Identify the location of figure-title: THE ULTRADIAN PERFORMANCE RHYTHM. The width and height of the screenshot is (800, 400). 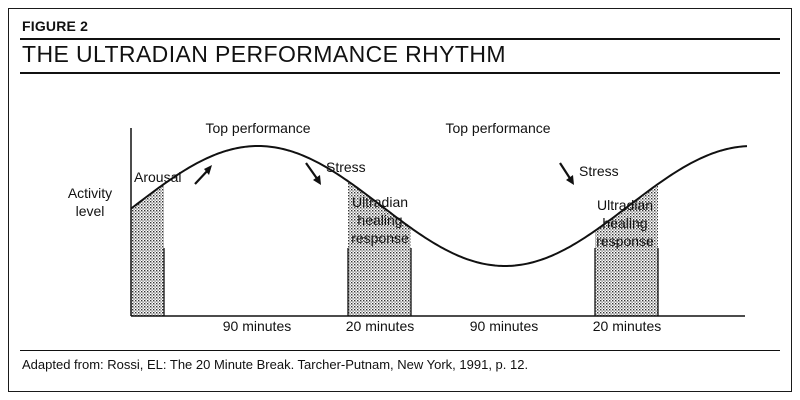
(264, 54).